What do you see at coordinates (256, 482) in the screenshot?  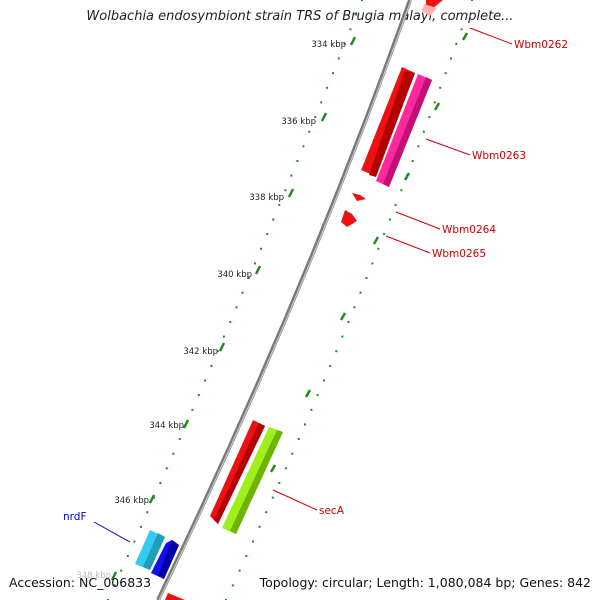 I see `gene-feature-seca-shade` at bounding box center [256, 482].